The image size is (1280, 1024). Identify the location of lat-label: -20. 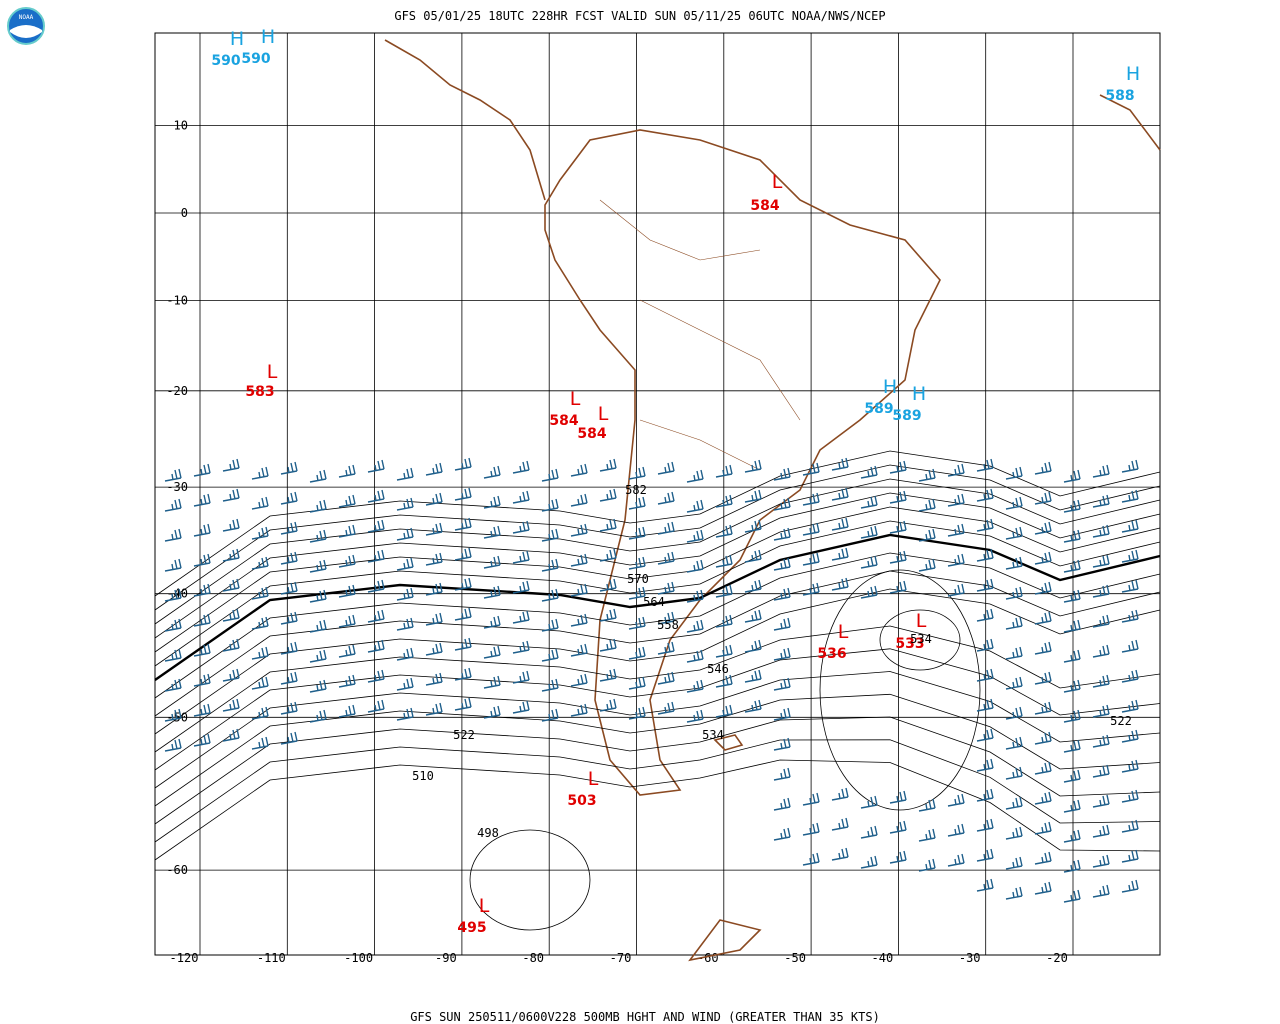
(177, 391).